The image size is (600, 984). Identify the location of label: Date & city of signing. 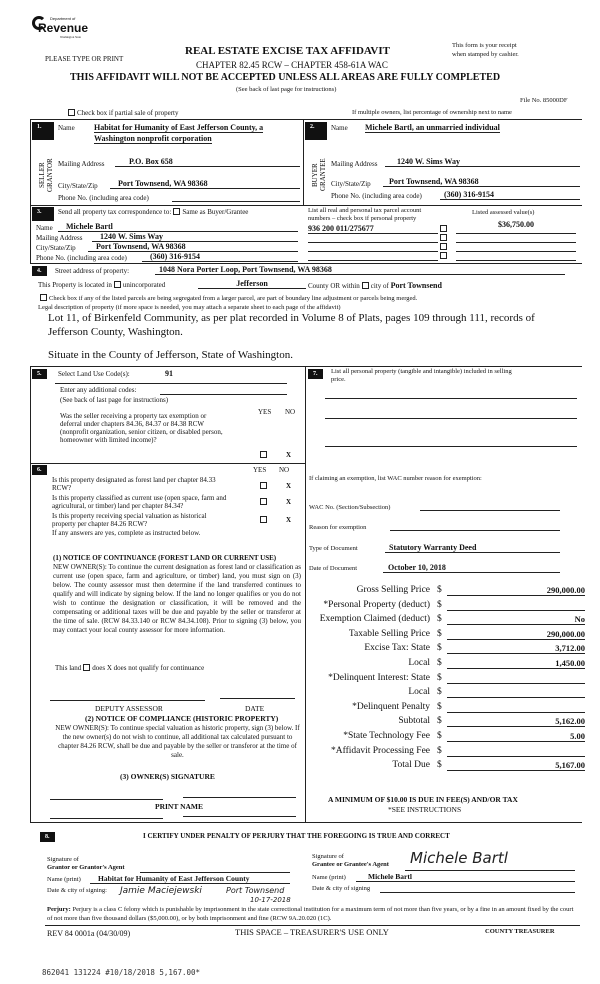
(341, 888).